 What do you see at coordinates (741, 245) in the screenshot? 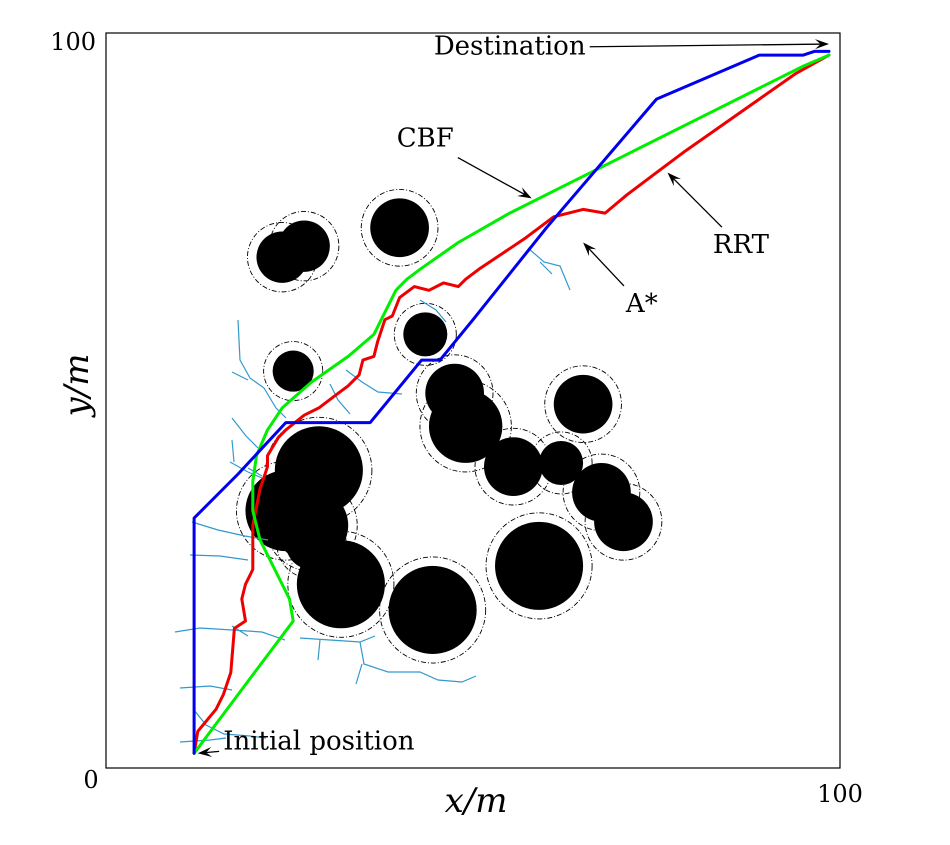
I see `annotation-label-rrt: RRT` at bounding box center [741, 245].